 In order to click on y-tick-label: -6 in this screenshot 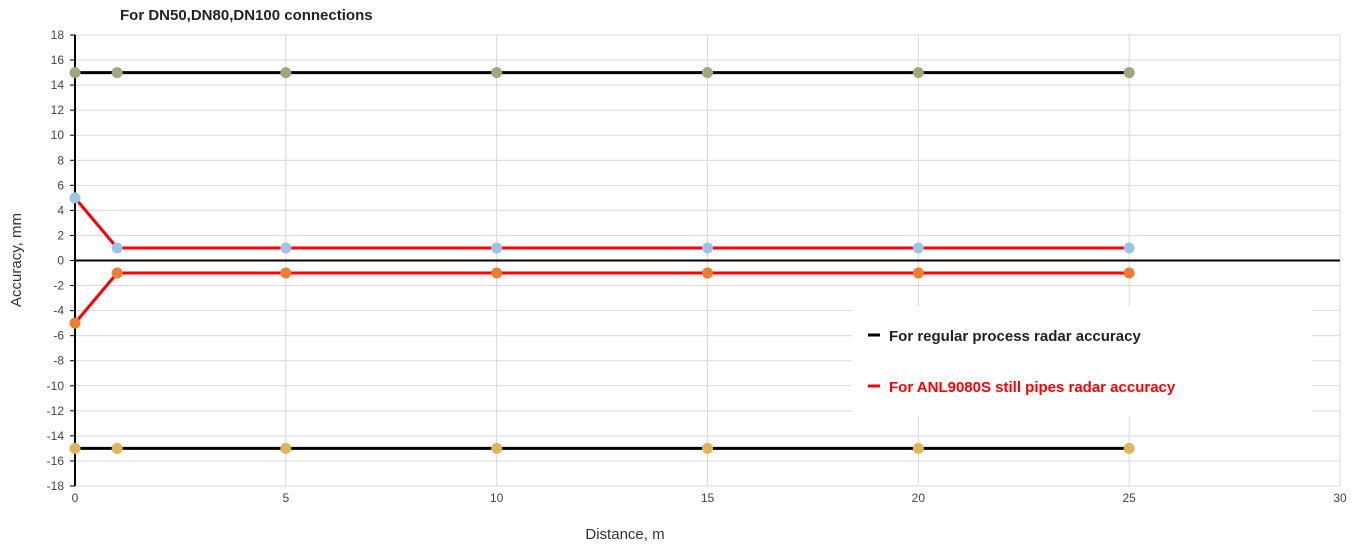, I will do `click(58, 336)`.